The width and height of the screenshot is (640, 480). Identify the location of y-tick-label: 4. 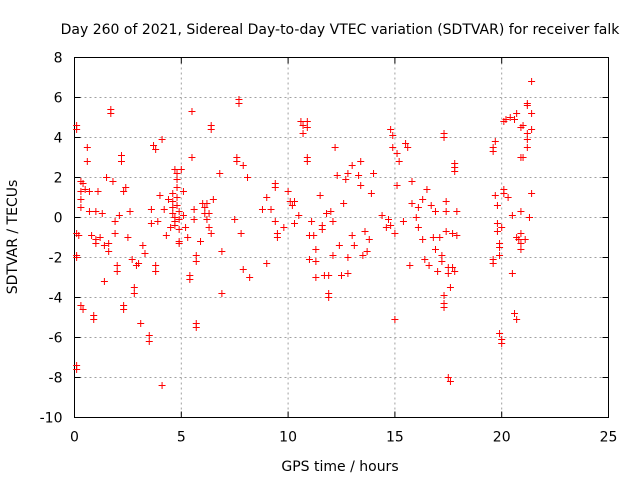
(58, 139).